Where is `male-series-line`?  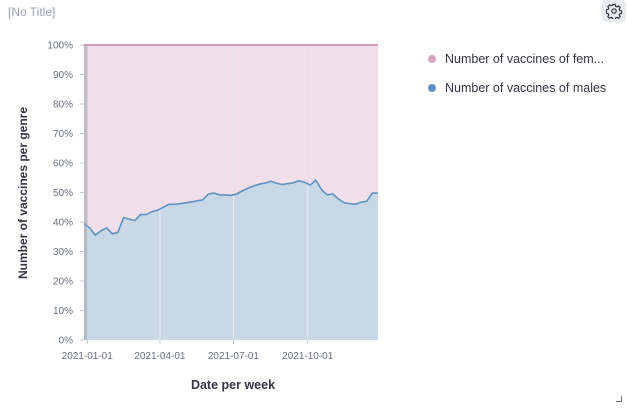
male-series-line is located at coordinates (230, 207).